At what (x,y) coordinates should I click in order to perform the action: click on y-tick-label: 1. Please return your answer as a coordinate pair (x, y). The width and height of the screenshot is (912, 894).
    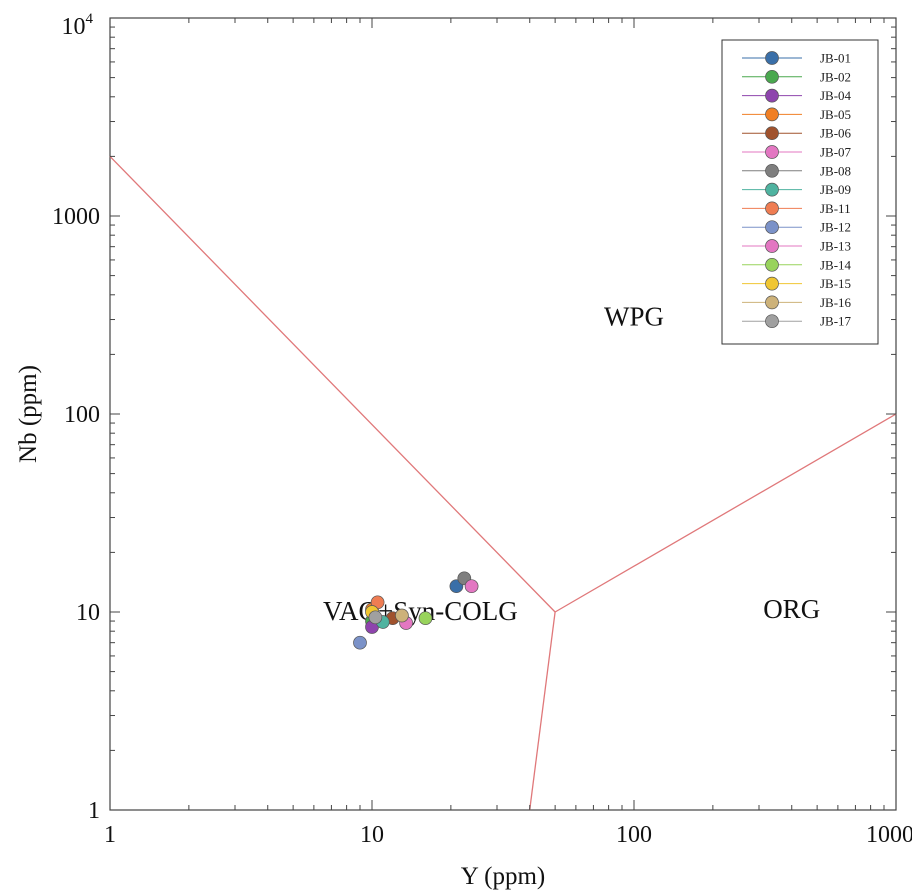
    Looking at the image, I should click on (94, 811).